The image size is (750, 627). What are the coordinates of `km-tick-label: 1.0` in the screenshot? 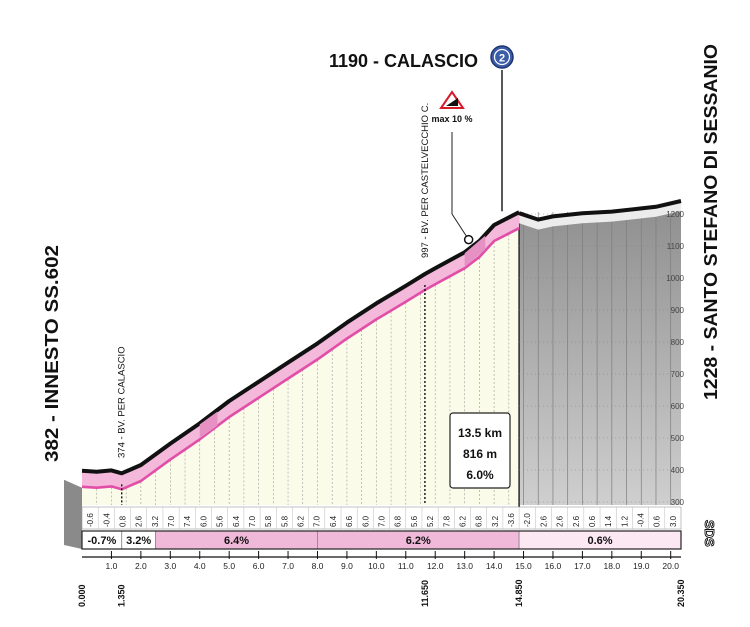 It's located at (112, 566).